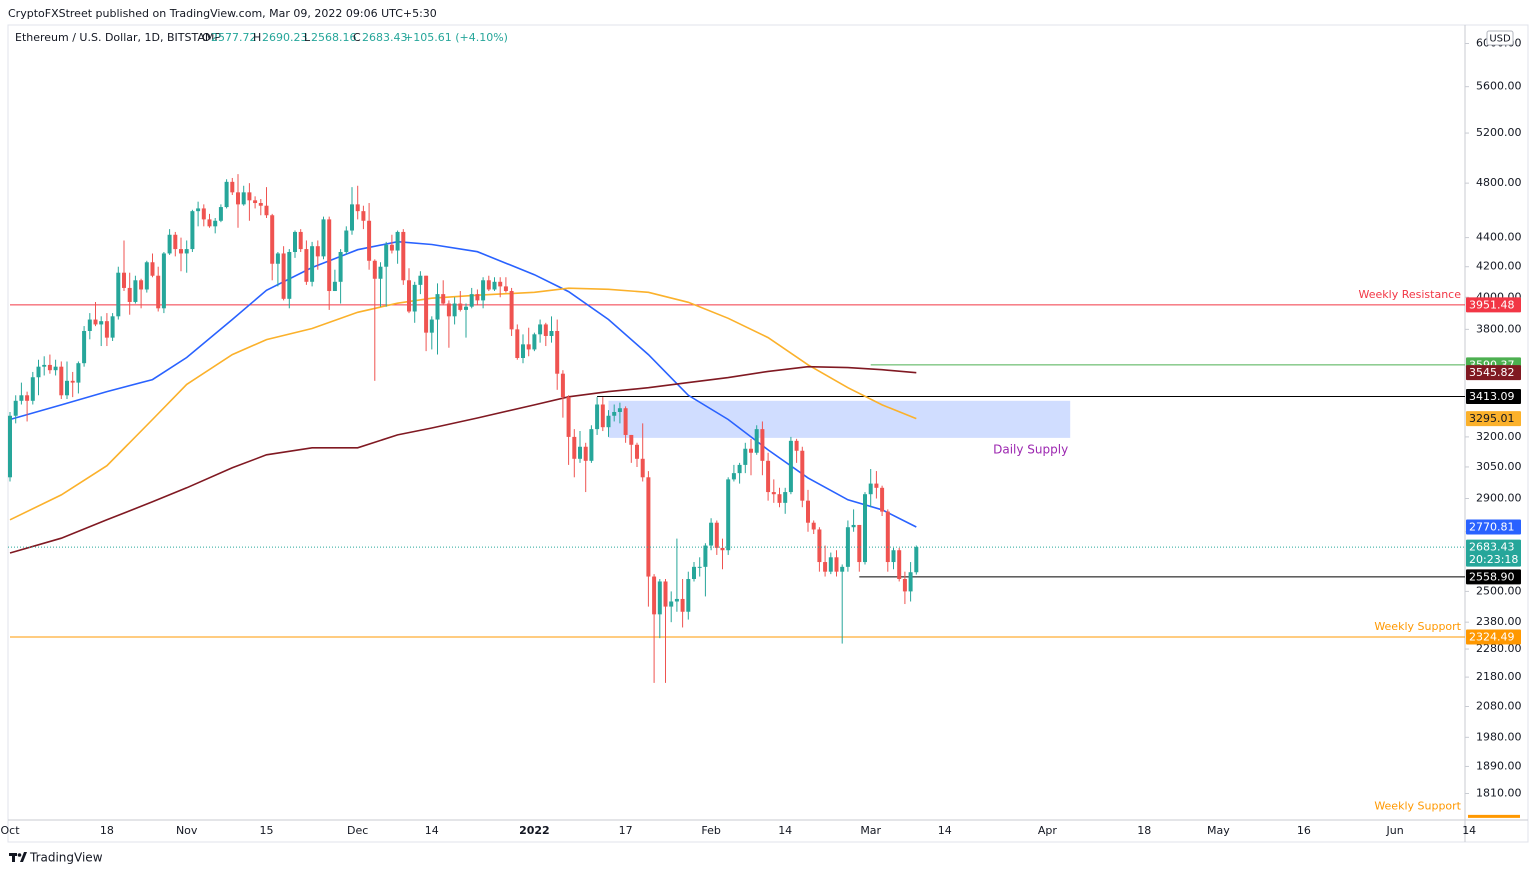 The height and width of the screenshot is (874, 1536). What do you see at coordinates (1499, 182) in the screenshot?
I see `y-tick-label: 4800.00` at bounding box center [1499, 182].